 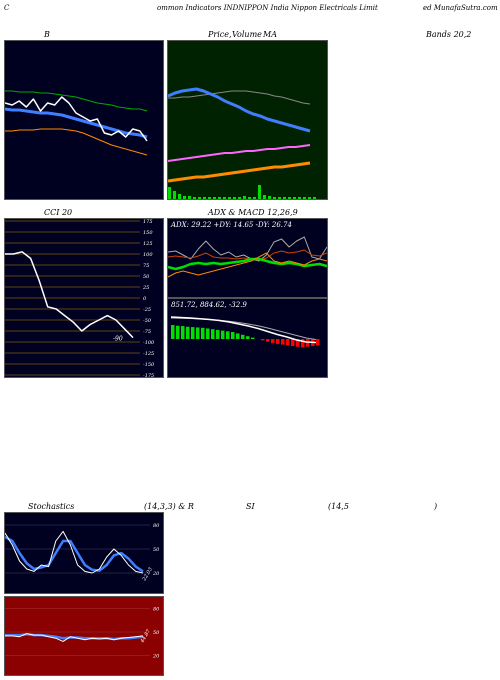 I want to click on adx-plus-di, so click(x=247, y=264).